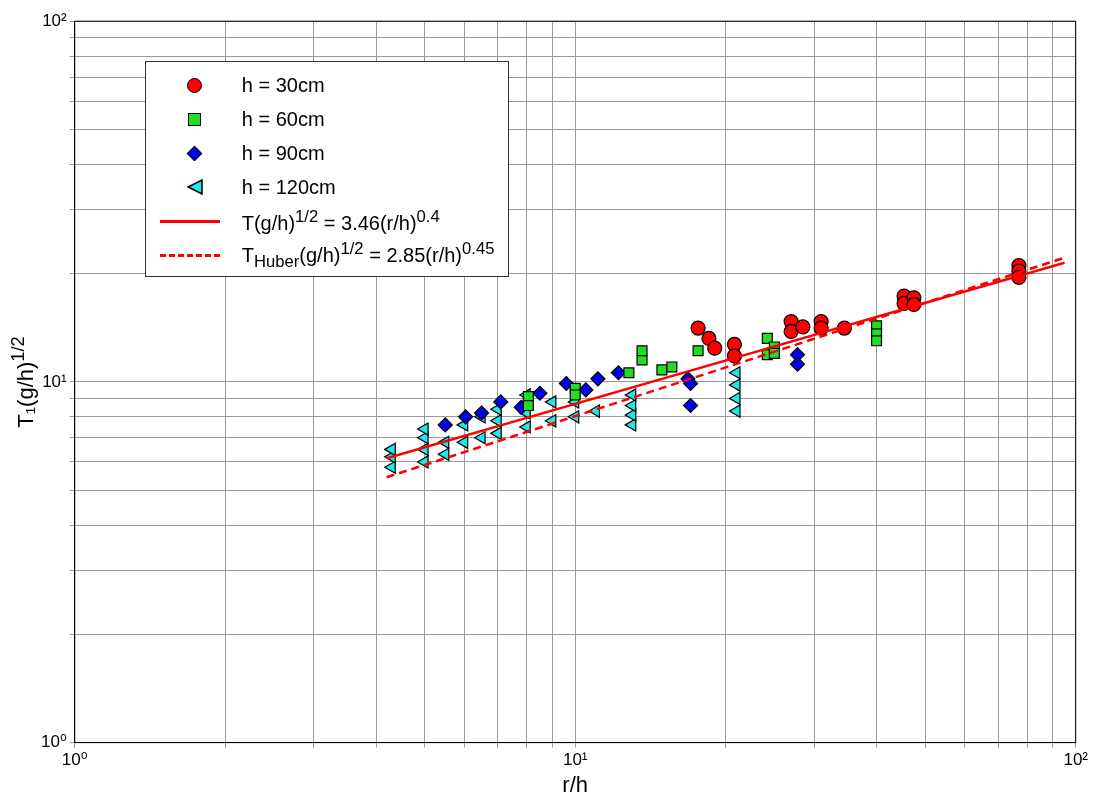 The width and height of the screenshot is (1099, 810). I want to click on legend-label: T(g/h)$^{1/2}$ = 3.46(r/h)$^{0.4}$, so click(340, 221).